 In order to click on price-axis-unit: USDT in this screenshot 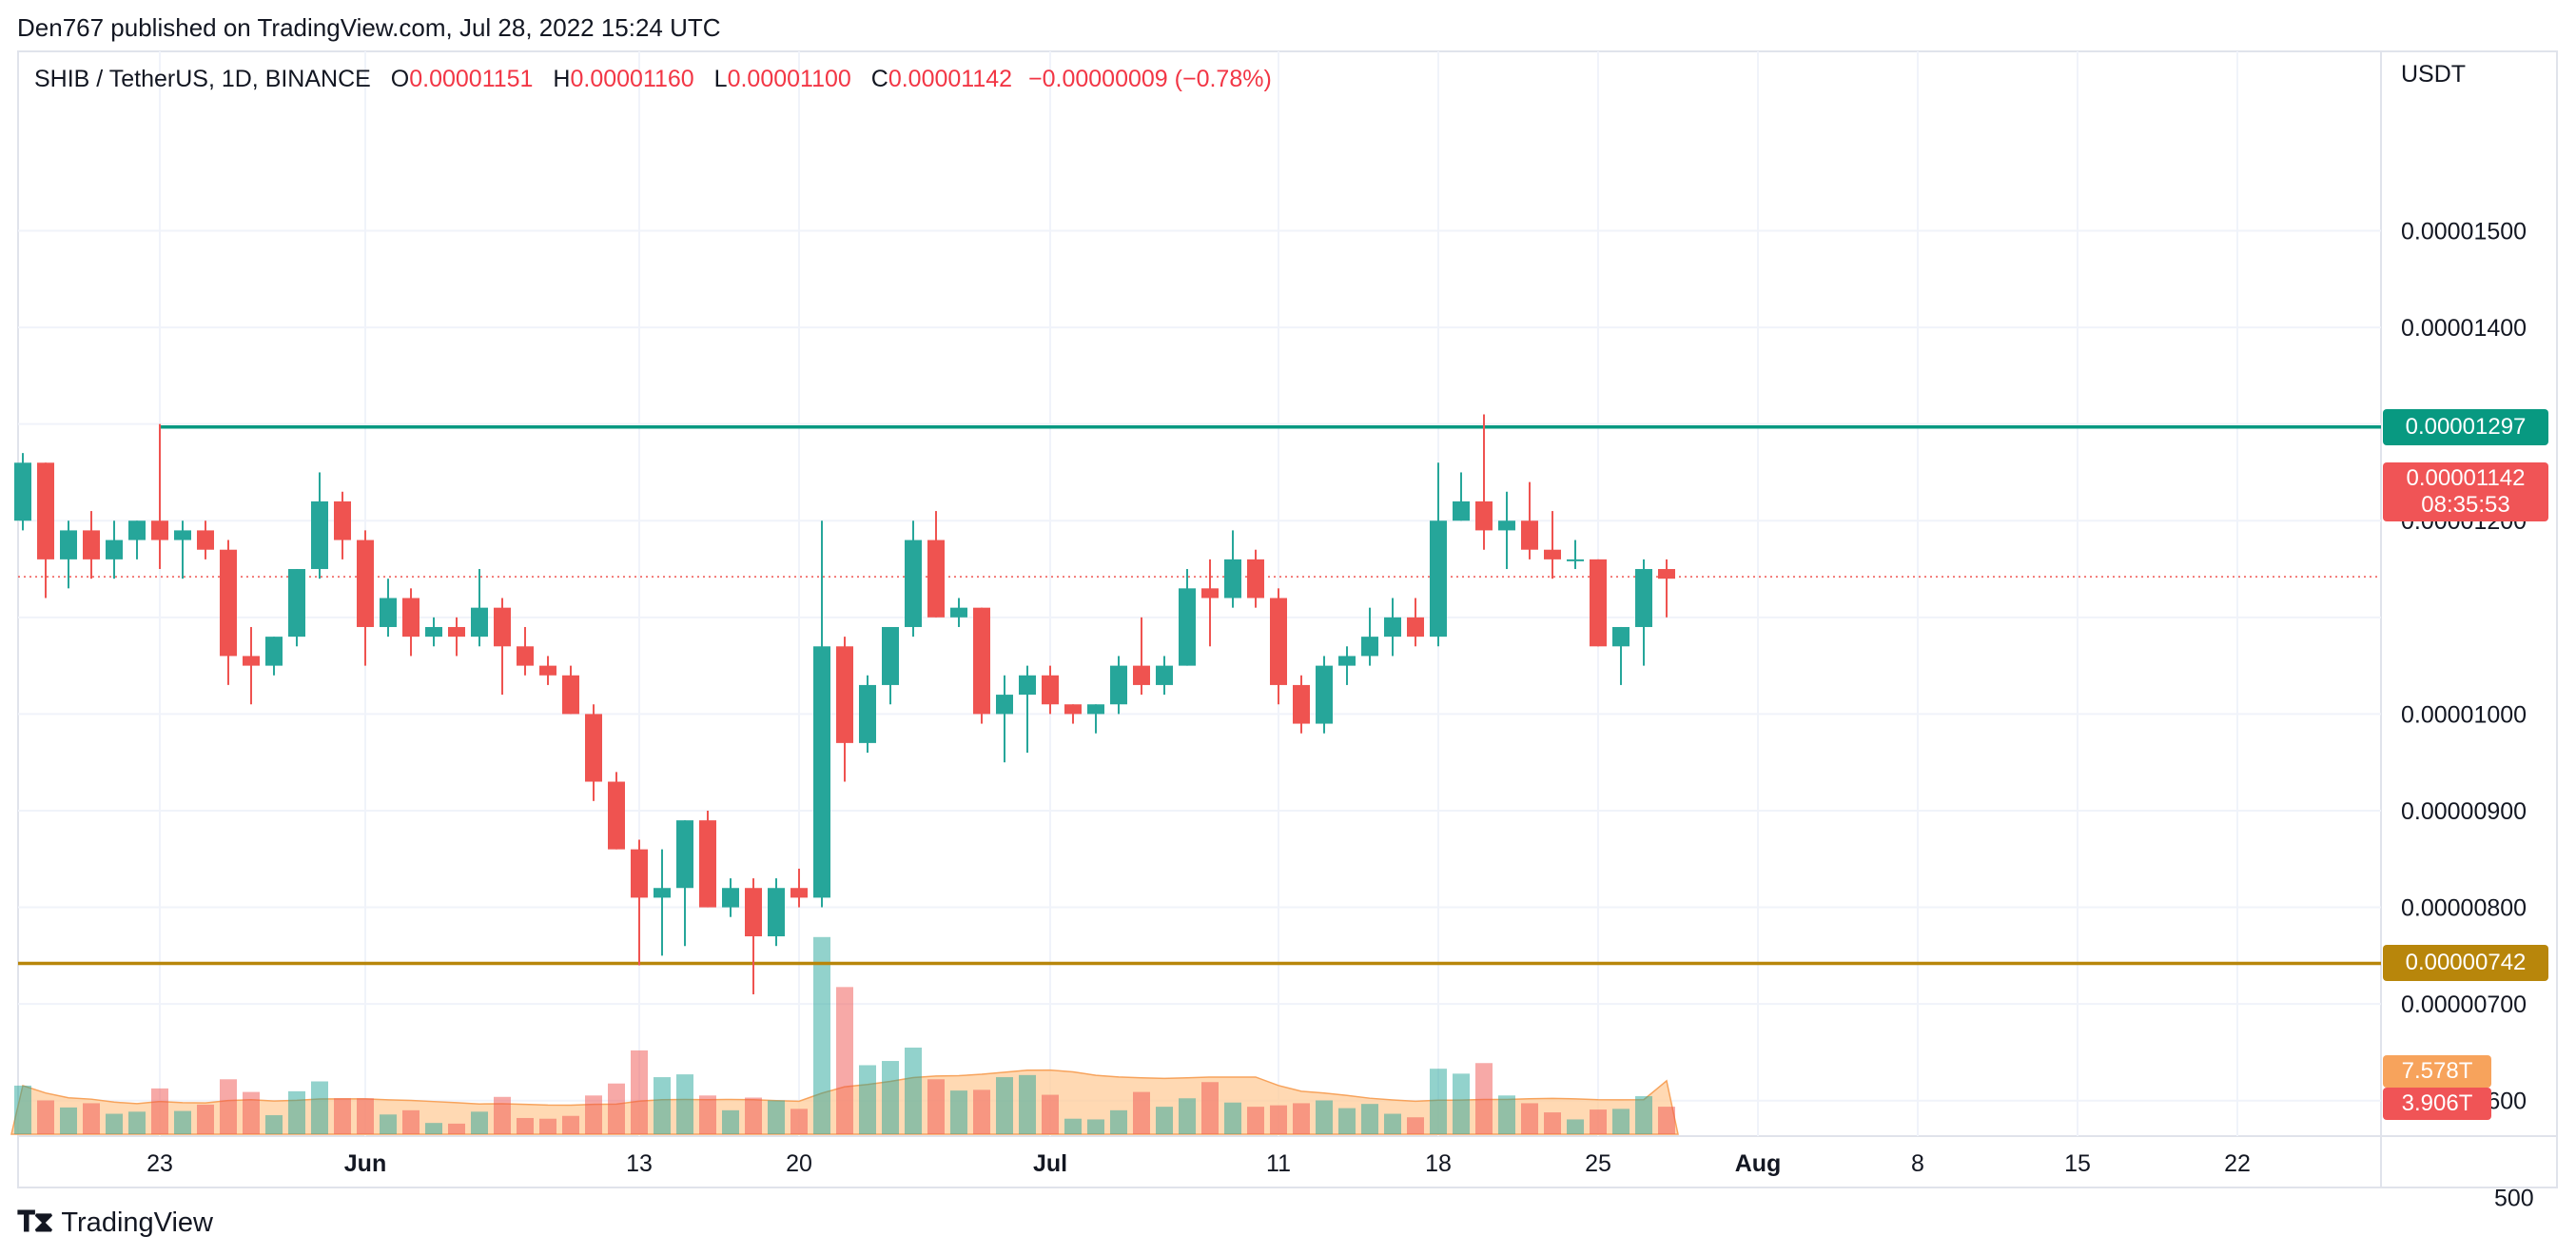, I will do `click(2434, 74)`.